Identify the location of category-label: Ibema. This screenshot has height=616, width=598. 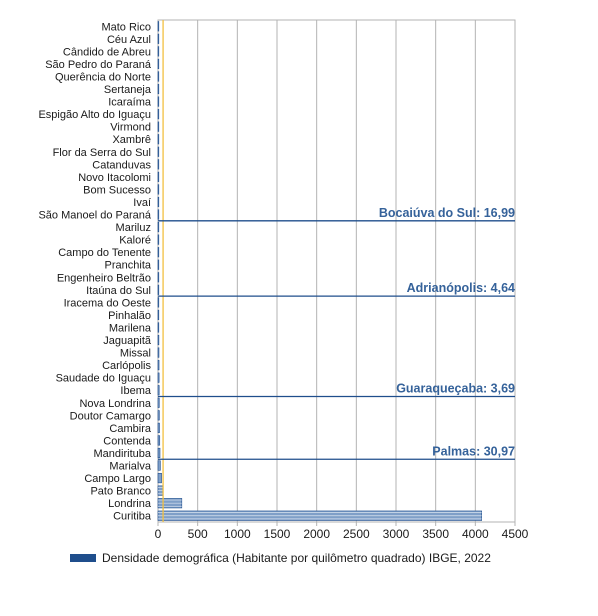
(135, 391).